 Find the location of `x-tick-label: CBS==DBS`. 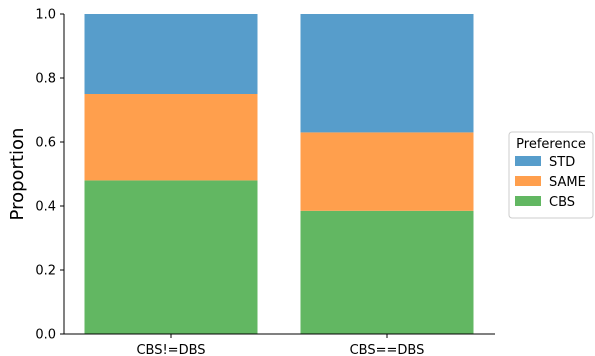

x-tick-label: CBS==DBS is located at coordinates (387, 349).